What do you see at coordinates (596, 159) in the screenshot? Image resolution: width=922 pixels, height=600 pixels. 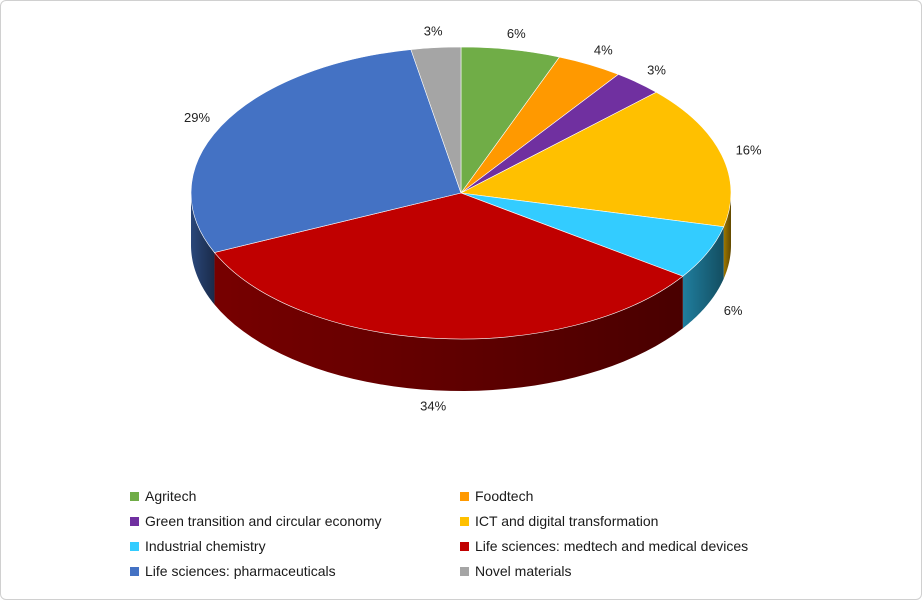 I see `pie-slice-ict-and-digital-transformation` at bounding box center [596, 159].